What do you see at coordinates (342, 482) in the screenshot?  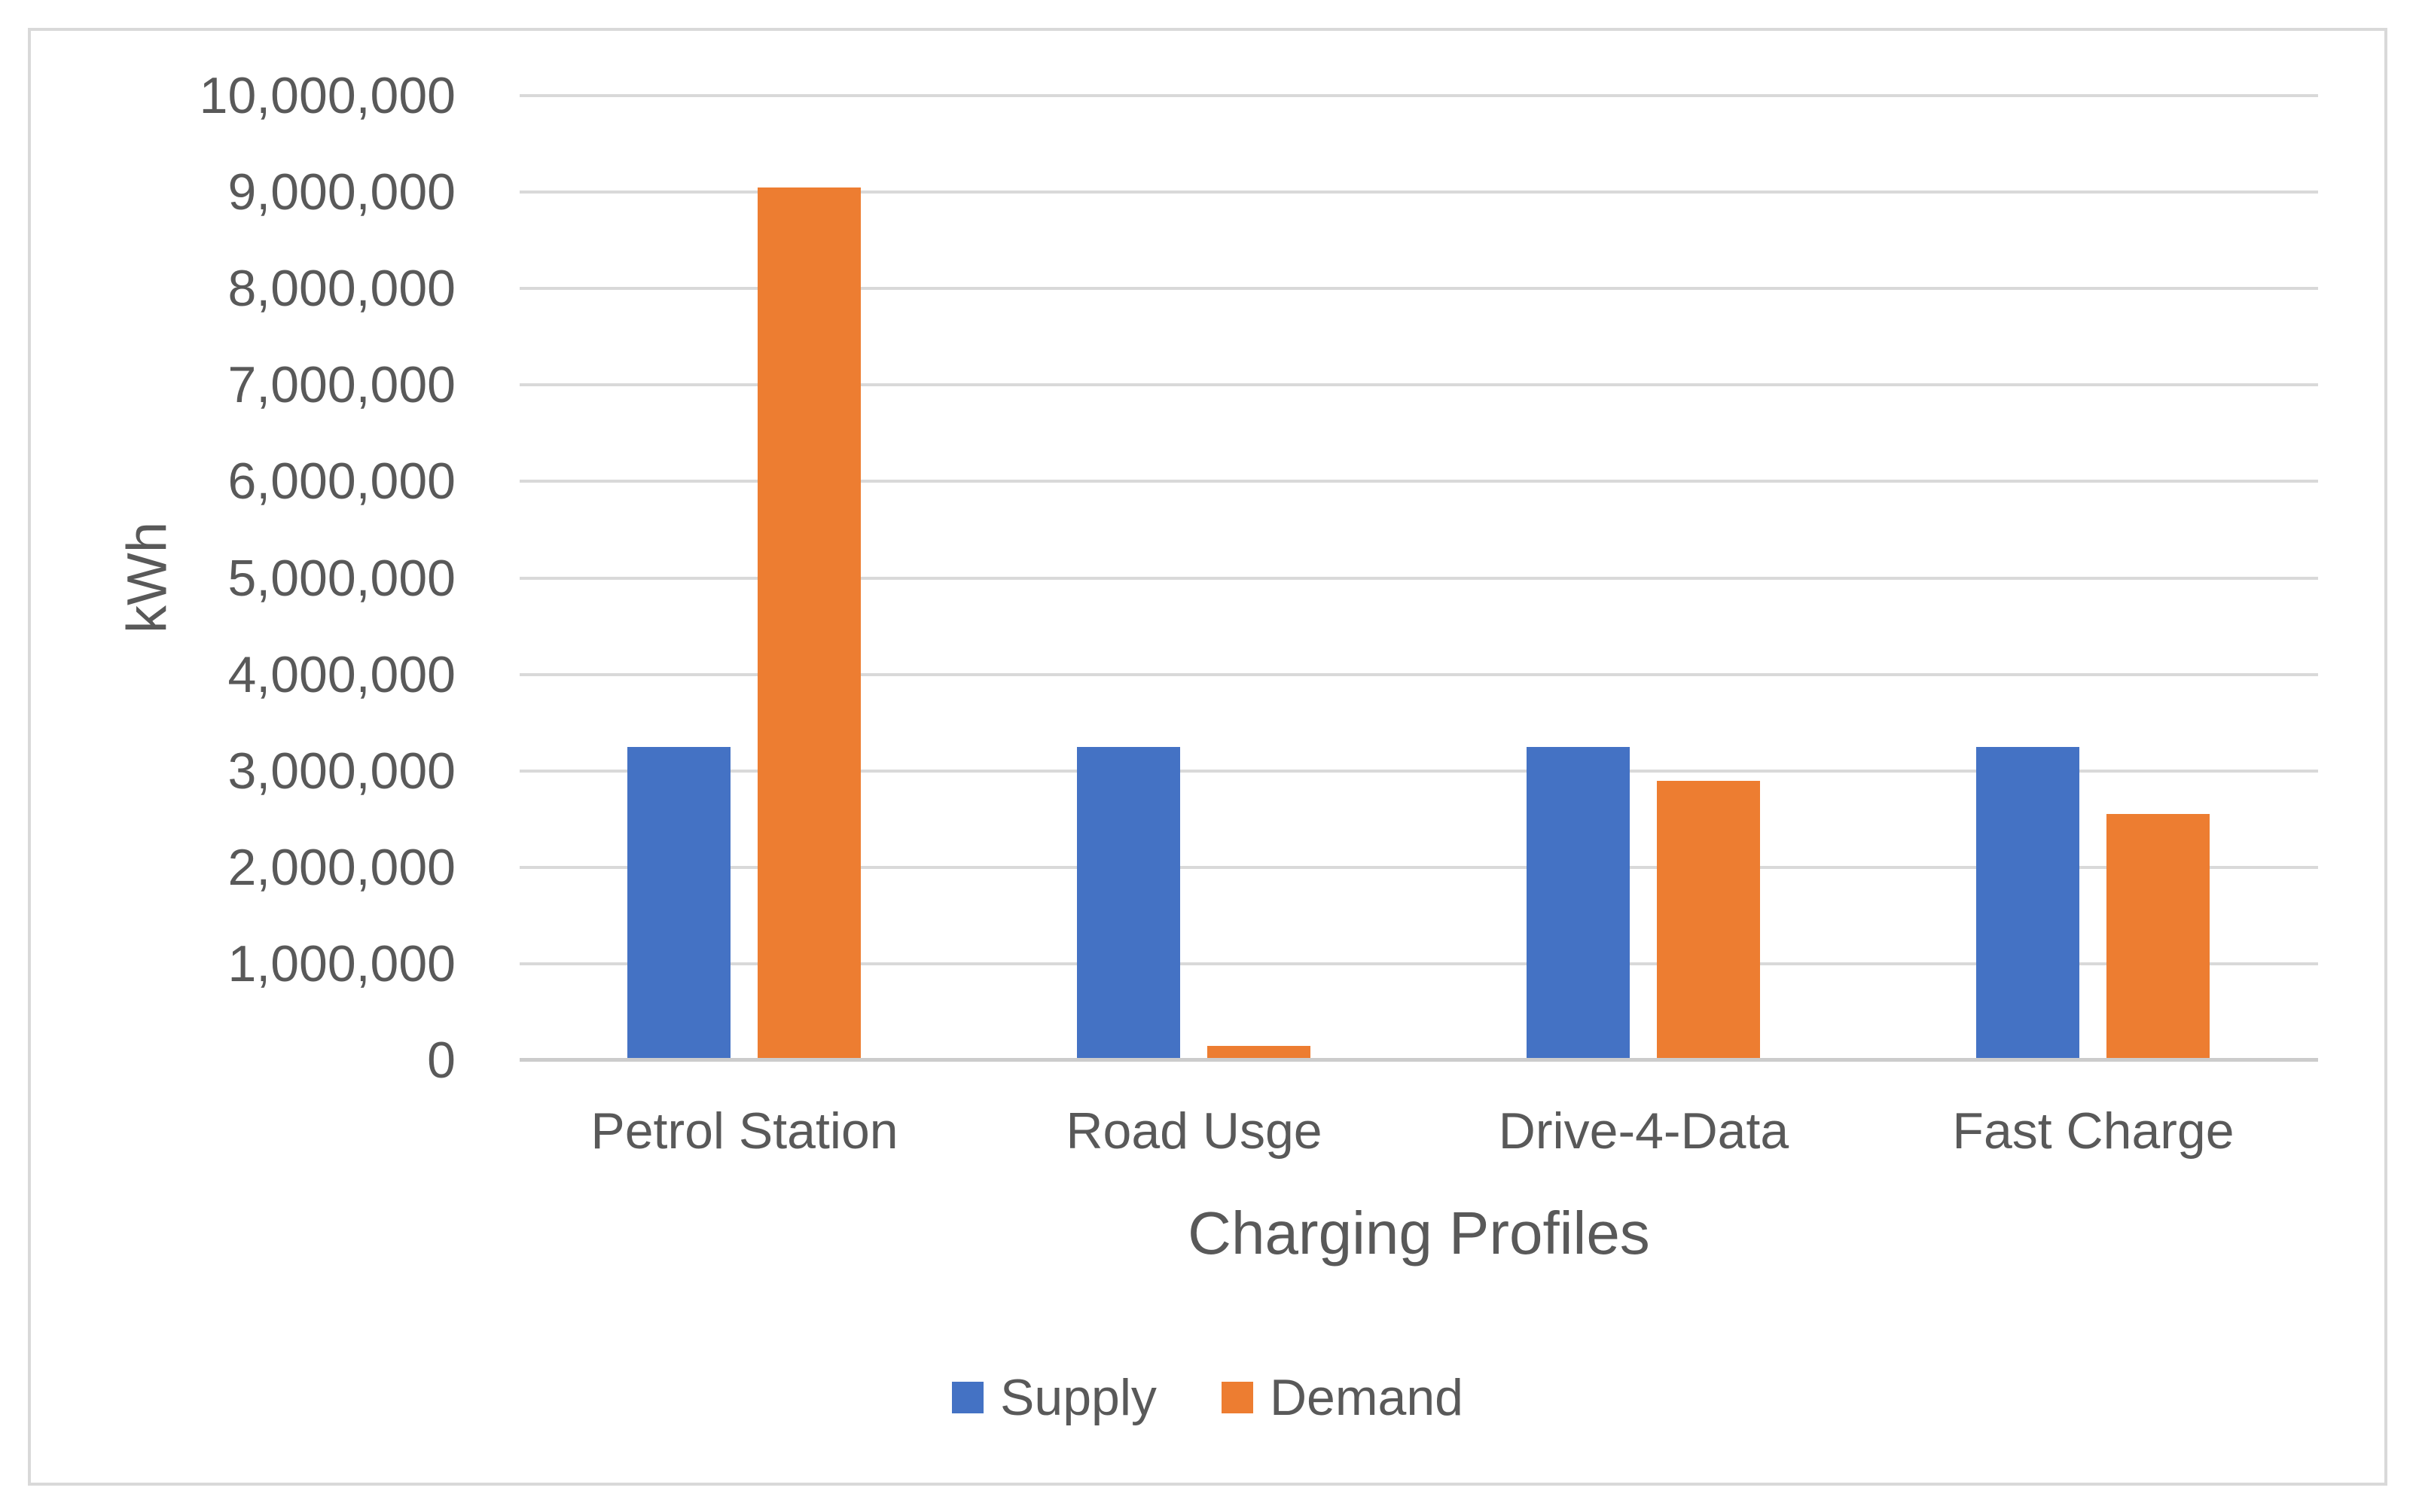 I see `y-tick-label: 6,000,000` at bounding box center [342, 482].